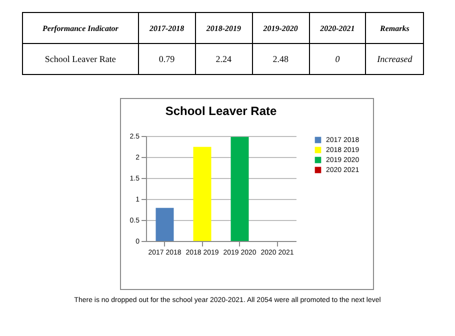 The image size is (455, 336). I want to click on text: 0, so click(337, 59).